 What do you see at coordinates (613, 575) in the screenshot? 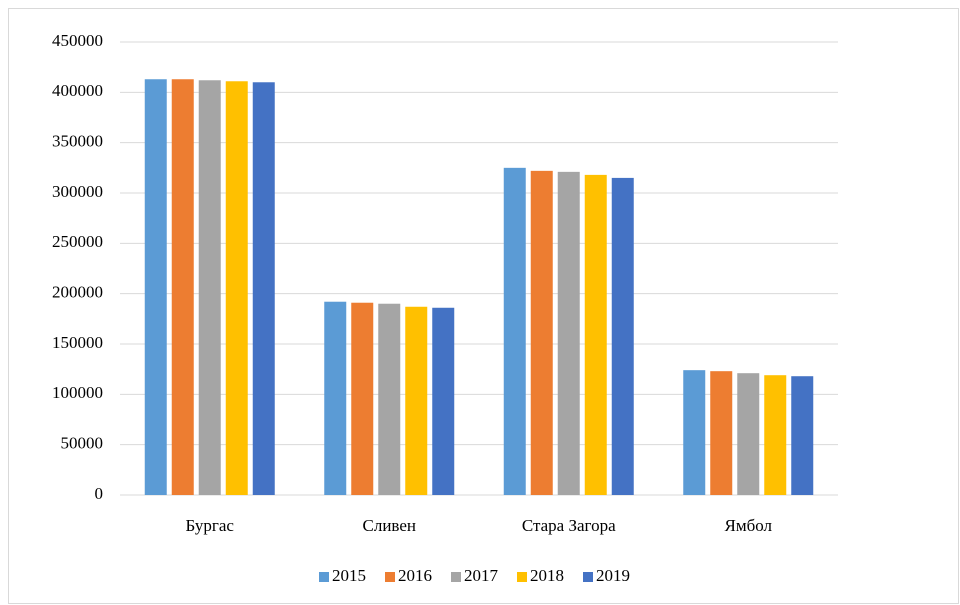
I see `legend-label: 2019` at bounding box center [613, 575].